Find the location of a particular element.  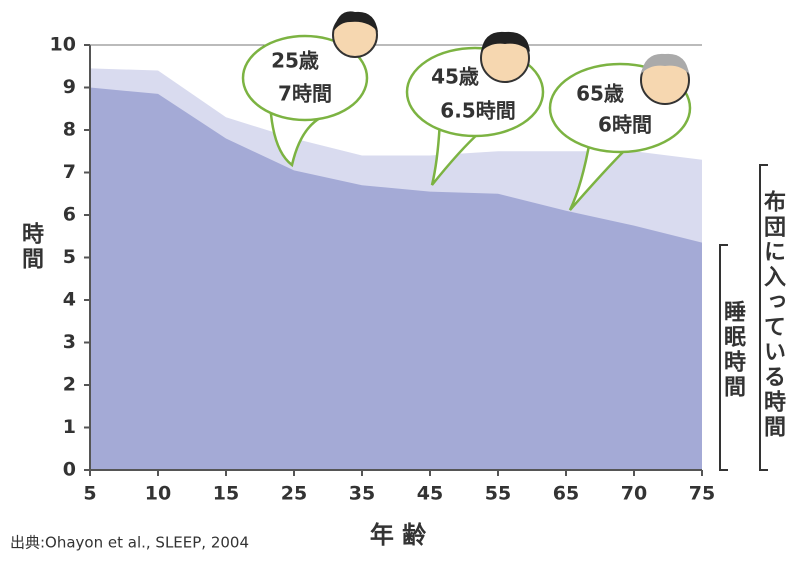

x-axis-label: 年 齢 is located at coordinates (398, 535).